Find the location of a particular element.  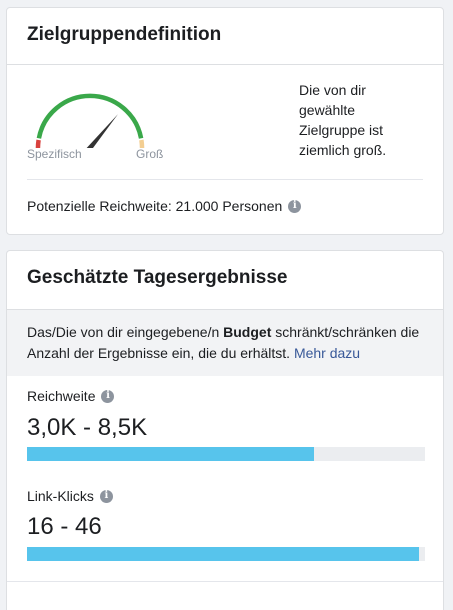

link-clicks-progress-fill is located at coordinates (223, 554).